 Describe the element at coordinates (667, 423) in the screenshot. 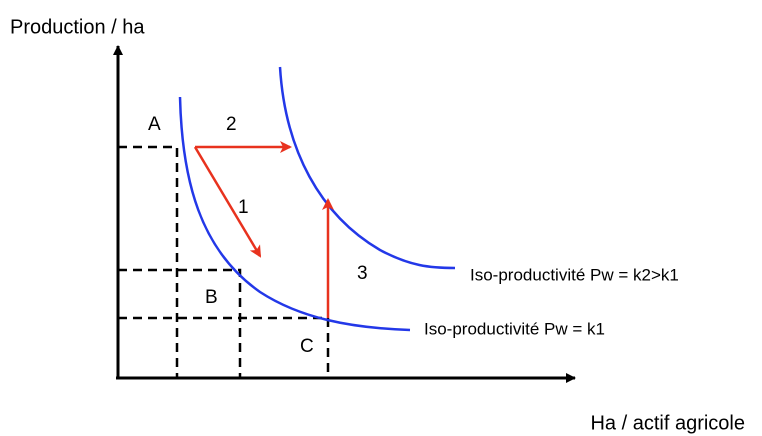

I see `x-axis-label: Ha / actif agricole` at that location.